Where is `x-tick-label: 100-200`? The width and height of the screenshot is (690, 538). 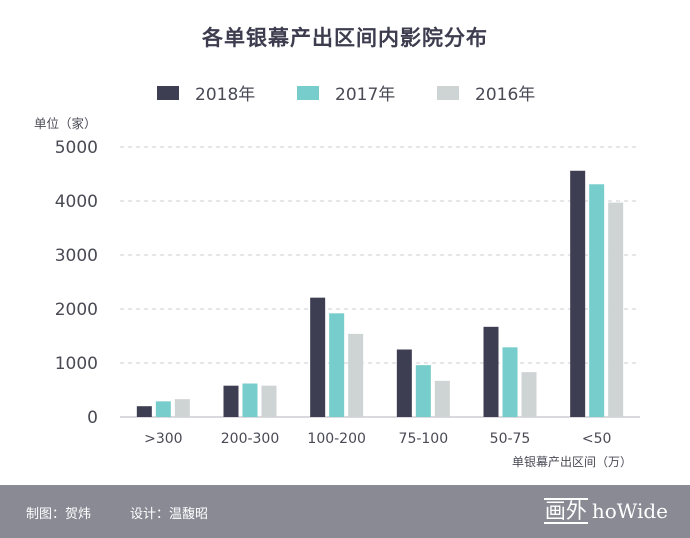 x-tick-label: 100-200 is located at coordinates (336, 439).